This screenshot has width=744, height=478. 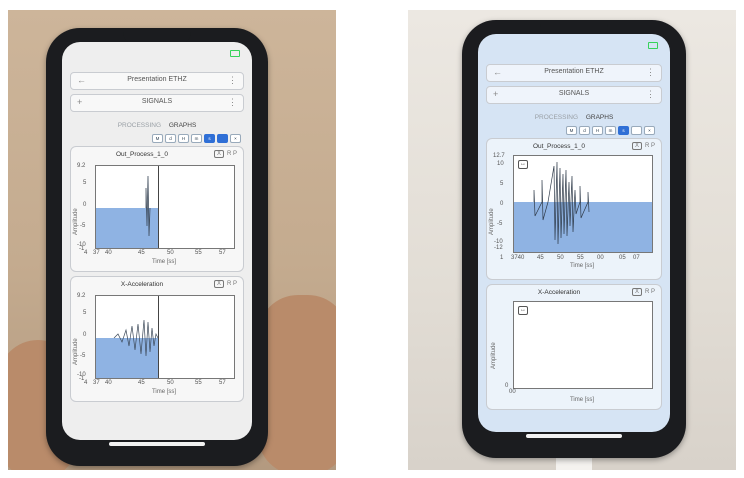 What do you see at coordinates (583, 204) in the screenshot?
I see `plot-area: ↔` at bounding box center [583, 204].